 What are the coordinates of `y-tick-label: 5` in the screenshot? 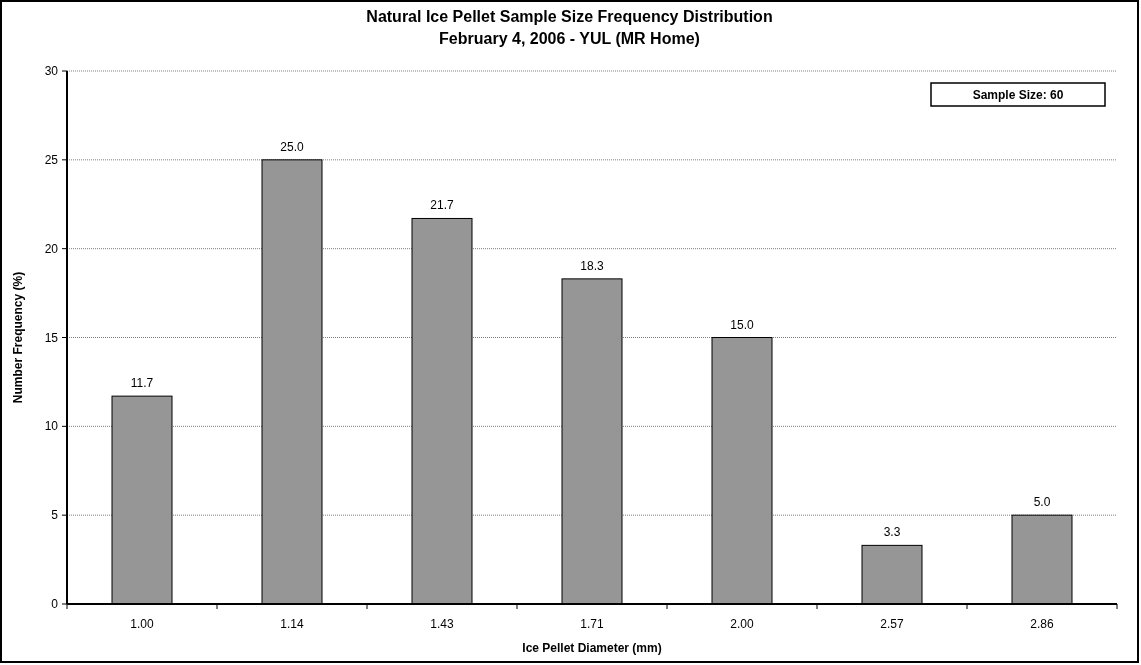 It's located at (55, 515).